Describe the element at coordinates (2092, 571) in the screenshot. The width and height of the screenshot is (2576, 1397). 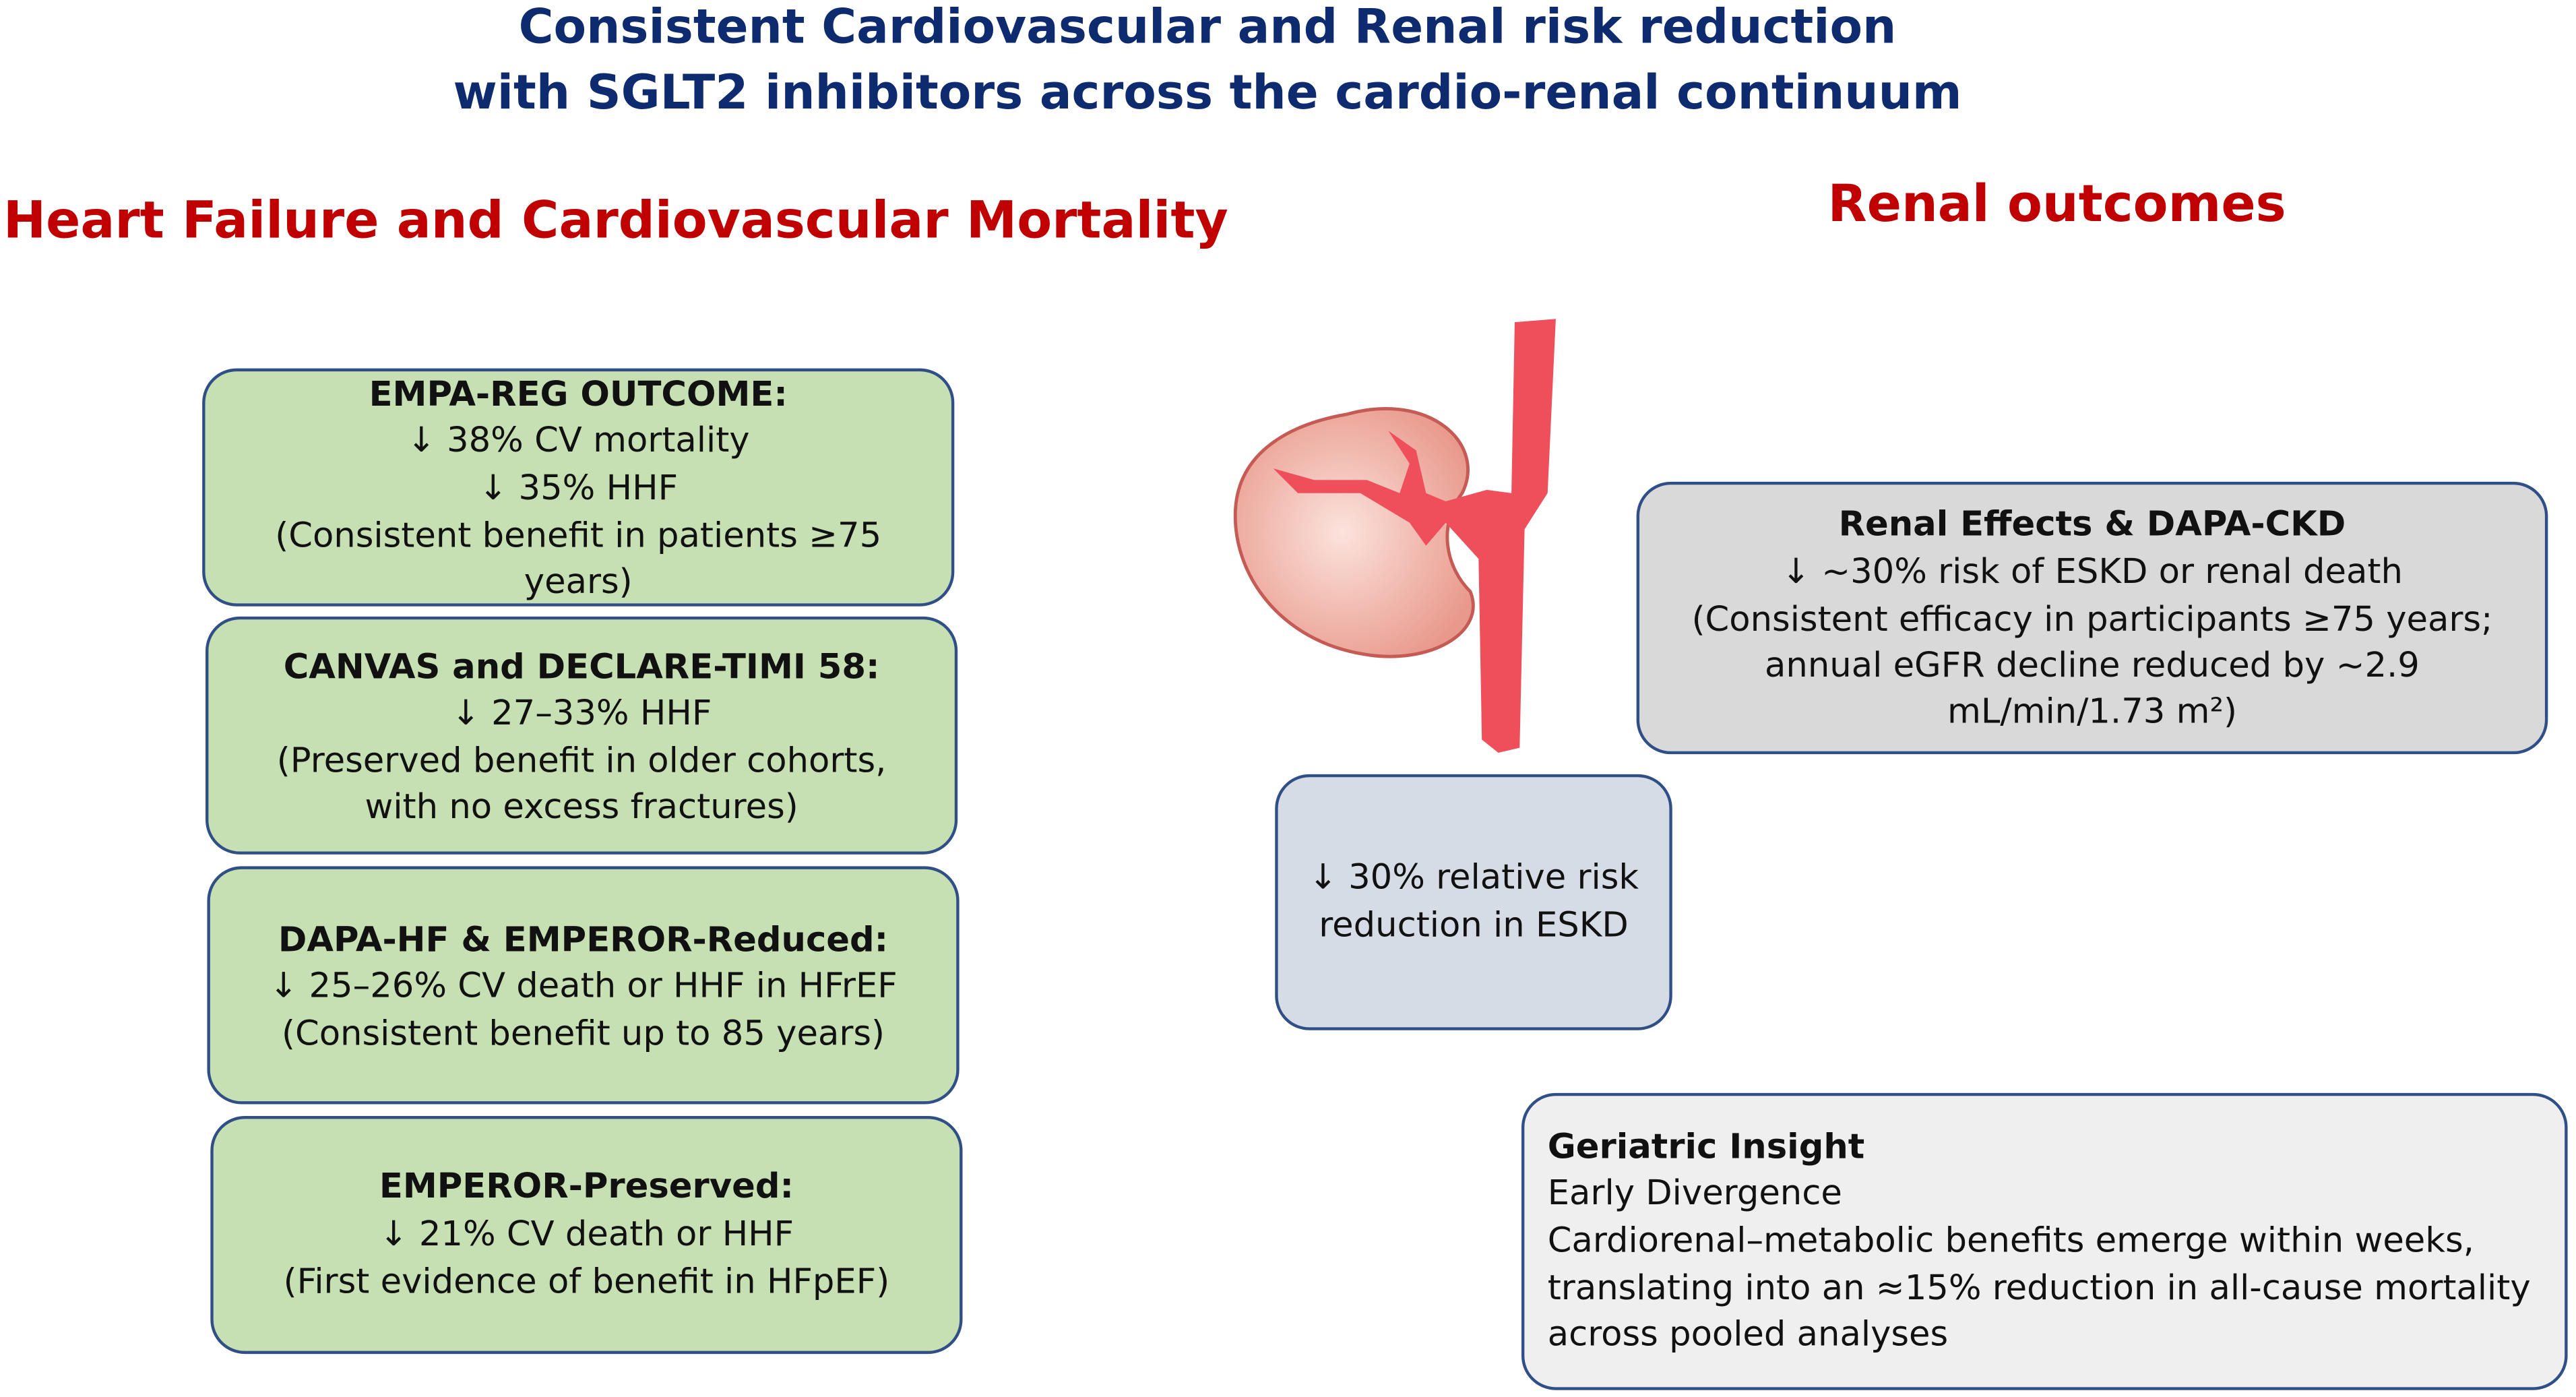
I see `box-line: ↓ ~30% risk of ESKD or renal death` at that location.